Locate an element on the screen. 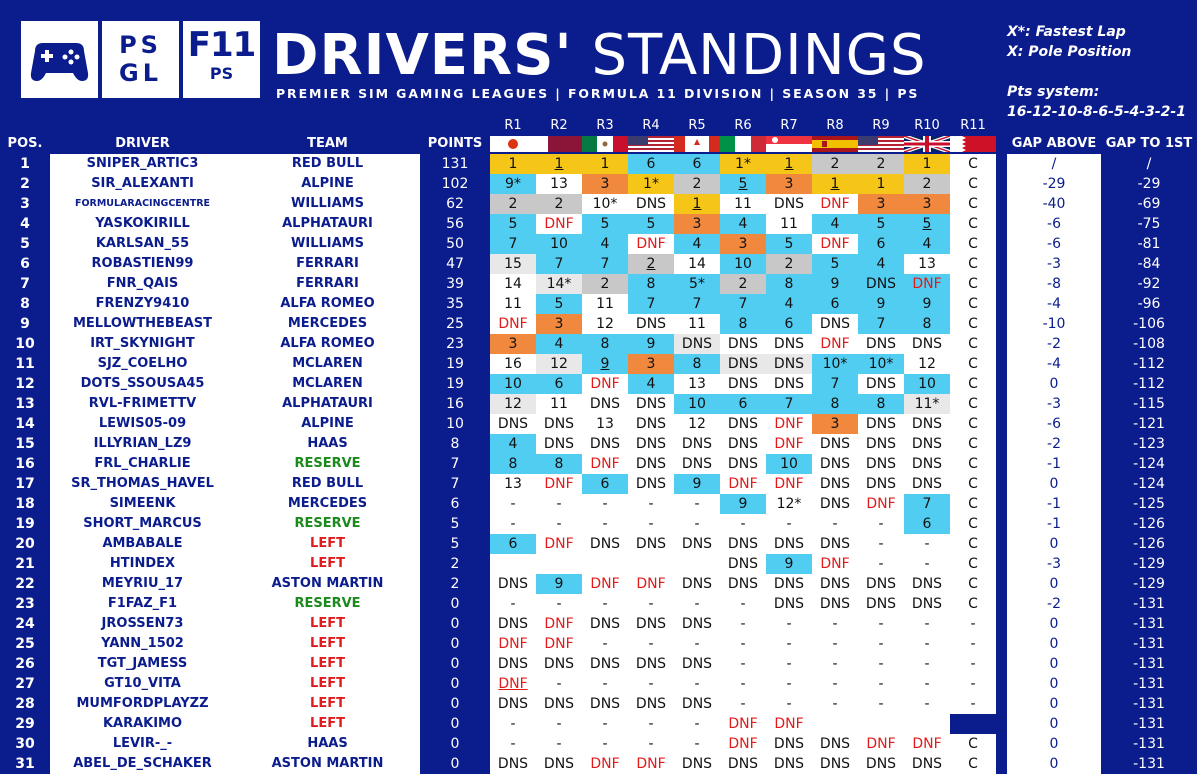  mexico-flag-icon is located at coordinates (605, 144).